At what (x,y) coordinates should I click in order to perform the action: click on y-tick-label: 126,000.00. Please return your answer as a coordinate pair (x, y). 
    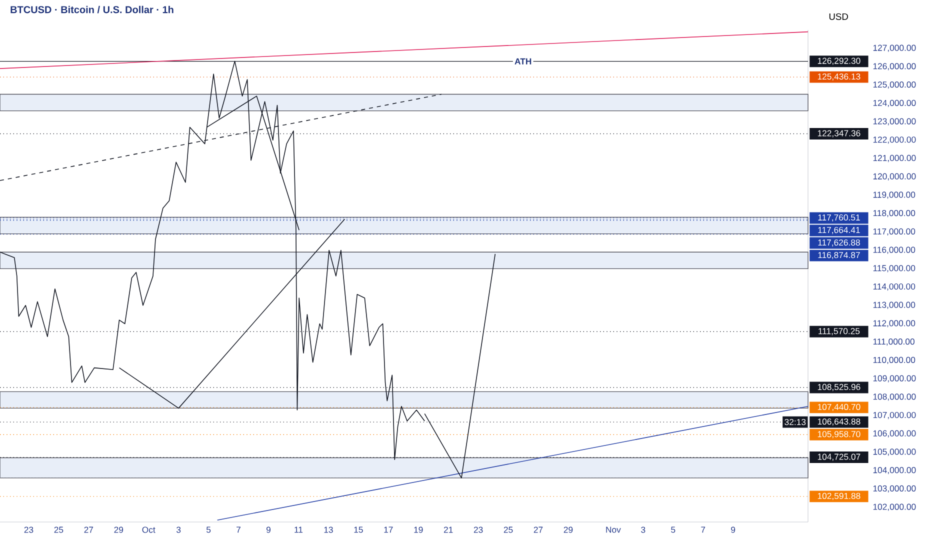
    Looking at the image, I should click on (894, 66).